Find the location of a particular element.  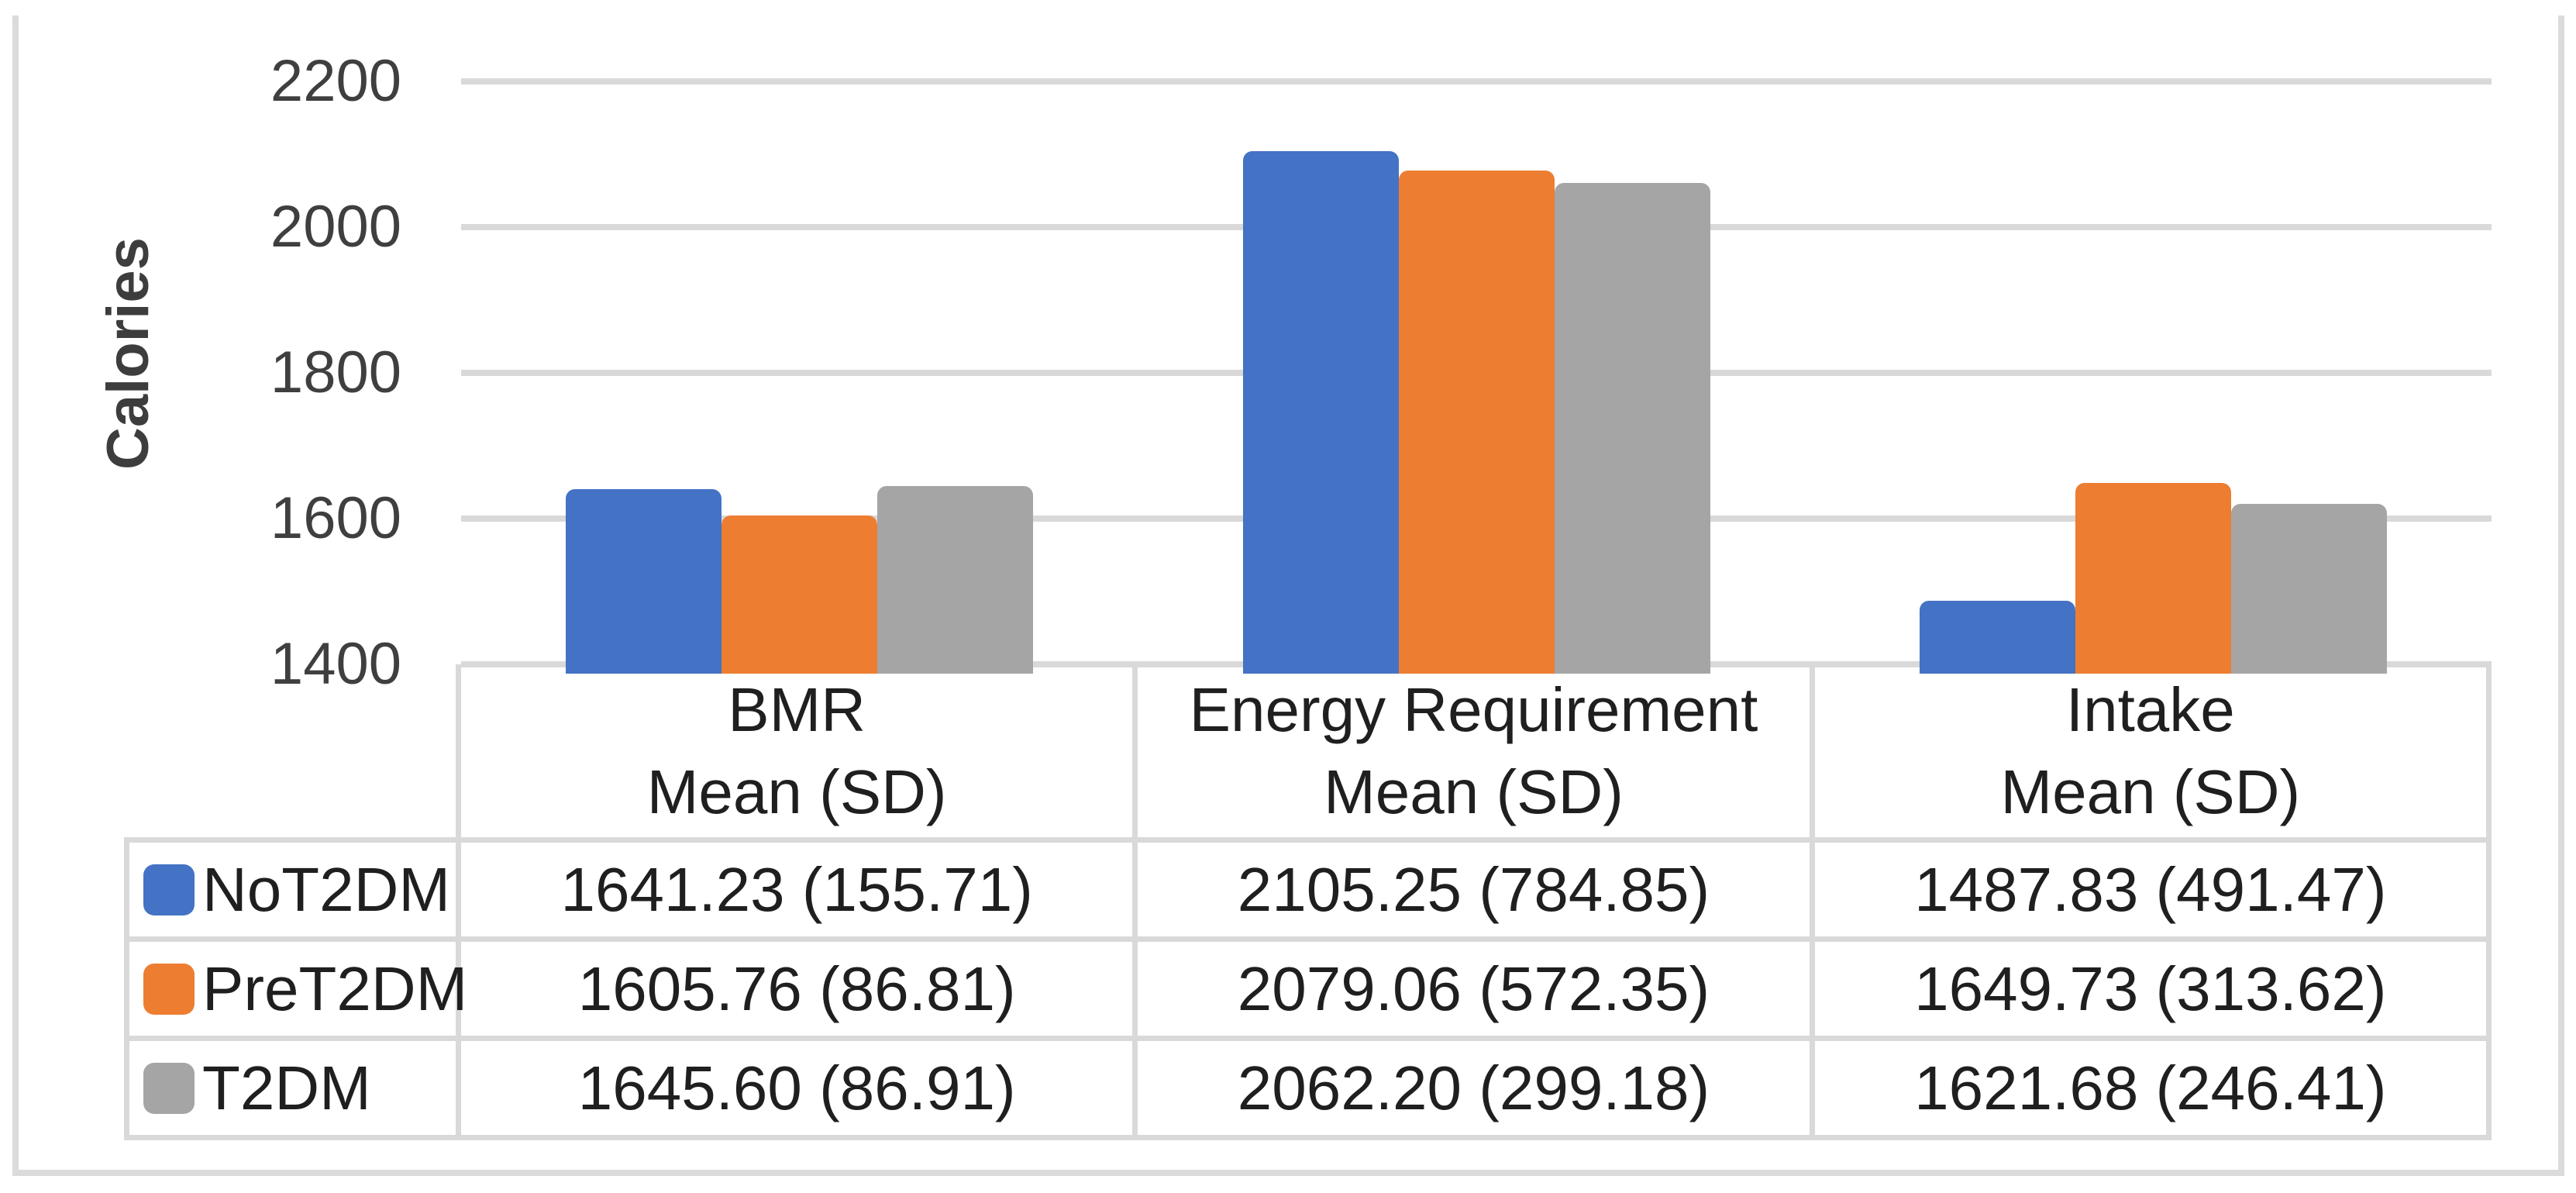

y-tick-1400: 1400 is located at coordinates (335, 664).